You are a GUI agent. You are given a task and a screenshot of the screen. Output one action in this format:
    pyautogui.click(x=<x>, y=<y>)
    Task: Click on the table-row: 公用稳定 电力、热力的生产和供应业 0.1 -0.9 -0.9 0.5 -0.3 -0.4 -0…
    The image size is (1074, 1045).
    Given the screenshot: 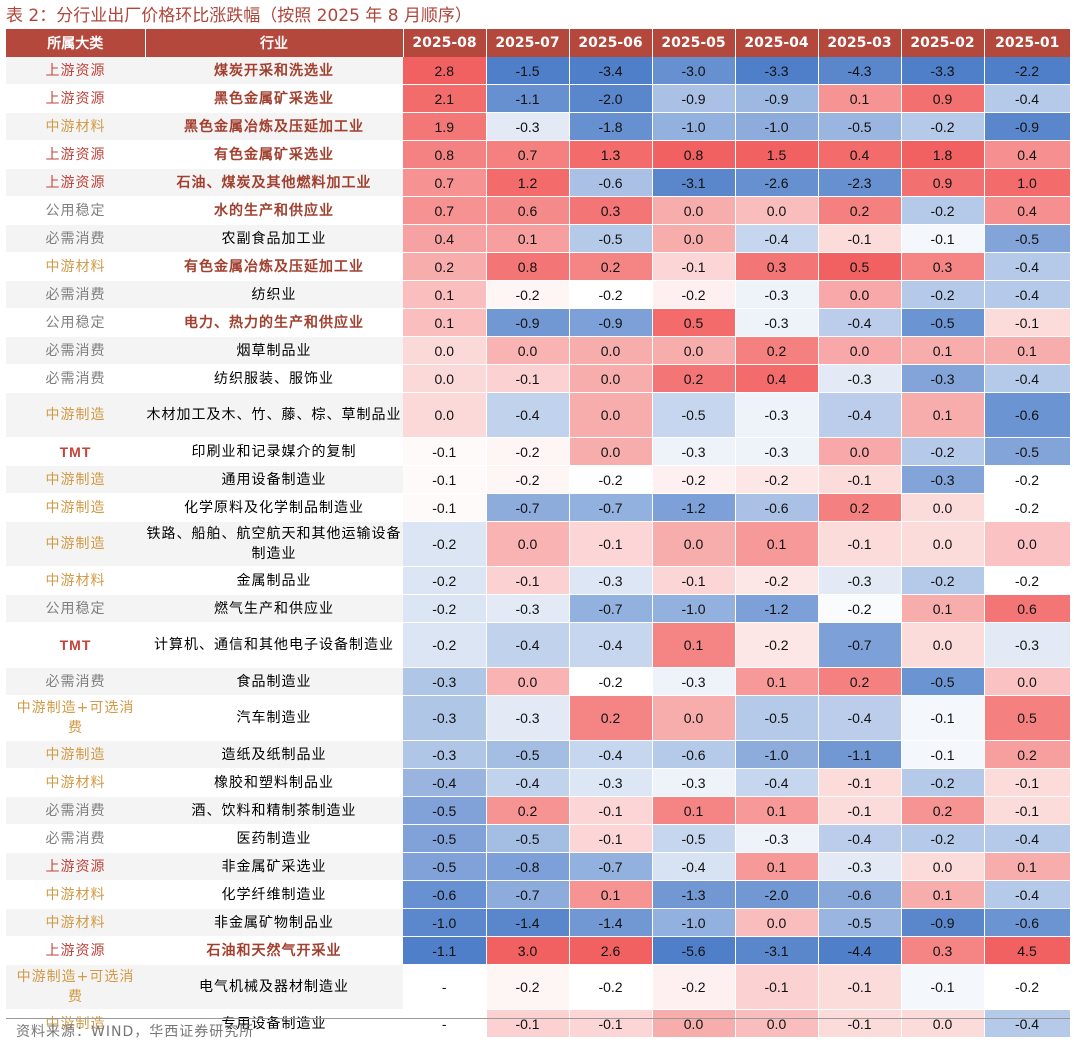 What is the action you would take?
    pyautogui.click(x=538, y=322)
    